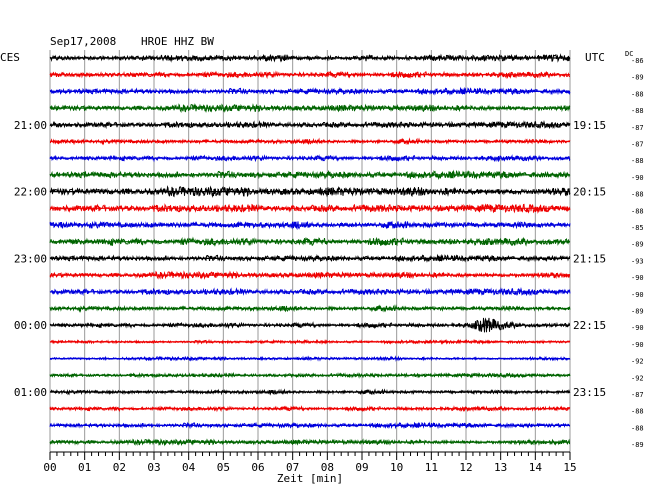  Describe the element at coordinates (84, 467) in the screenshot. I see `x-tick-label: 01` at that location.